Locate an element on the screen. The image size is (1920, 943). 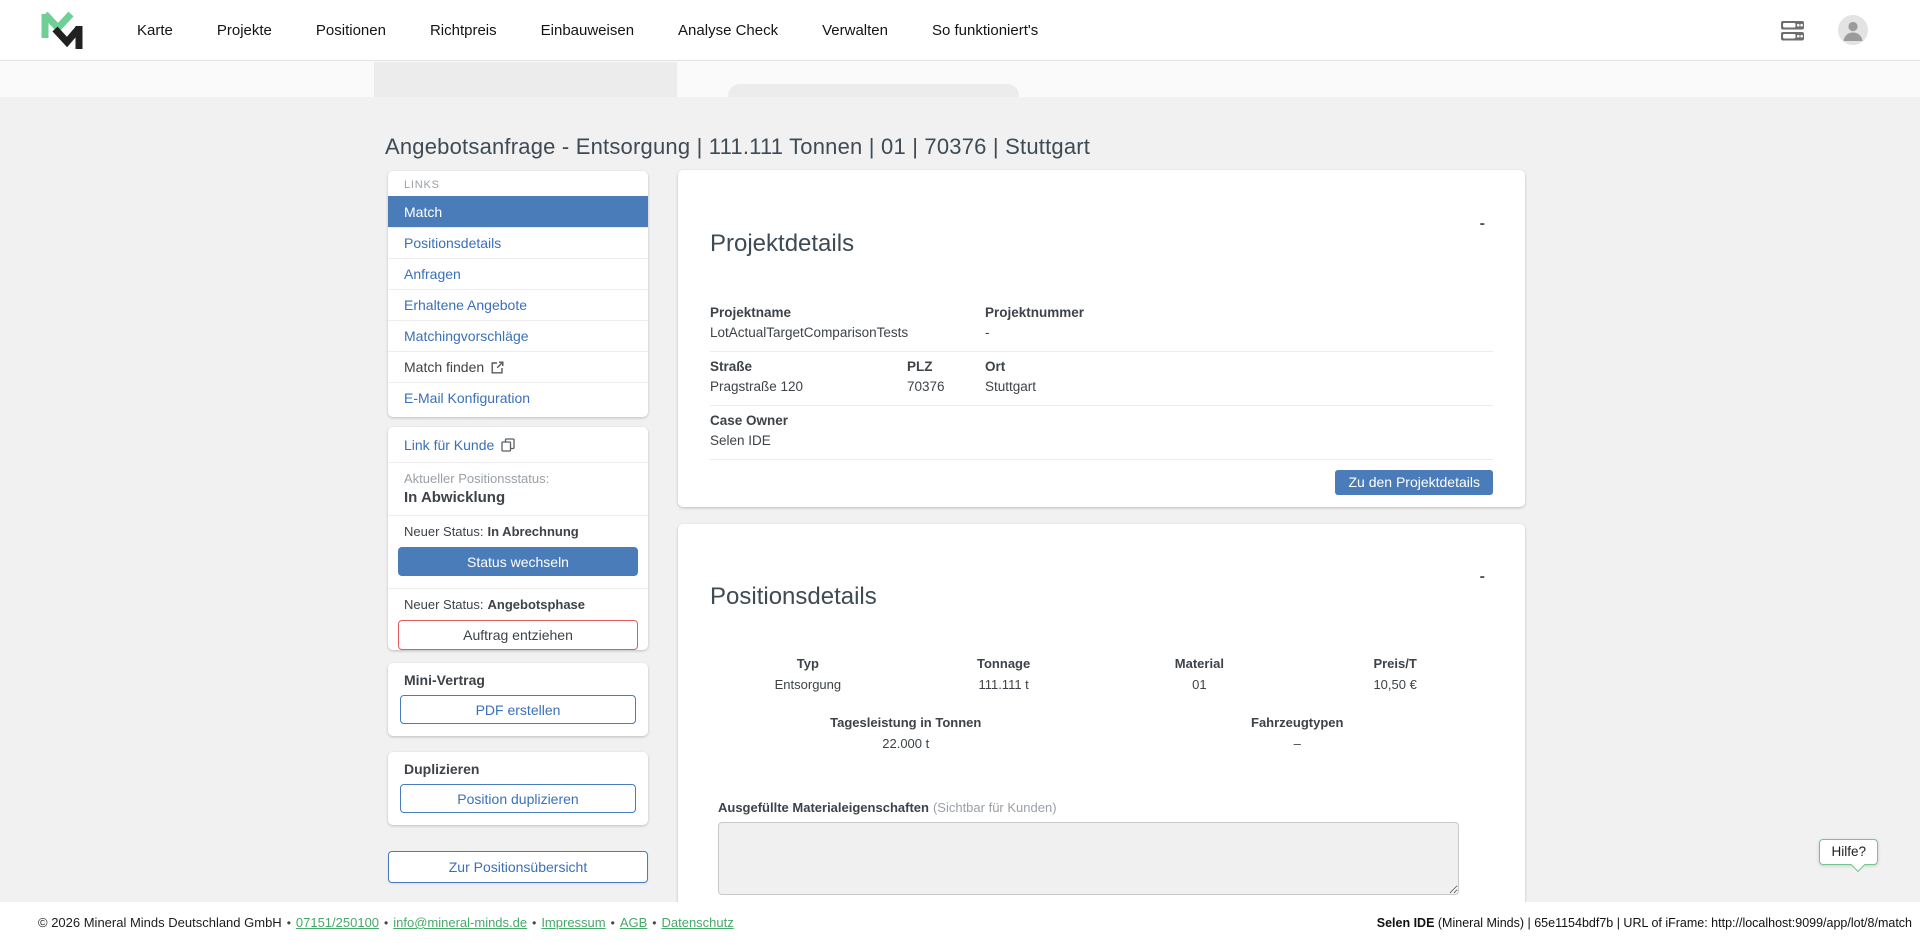
stat-value: – is located at coordinates (1297, 743).